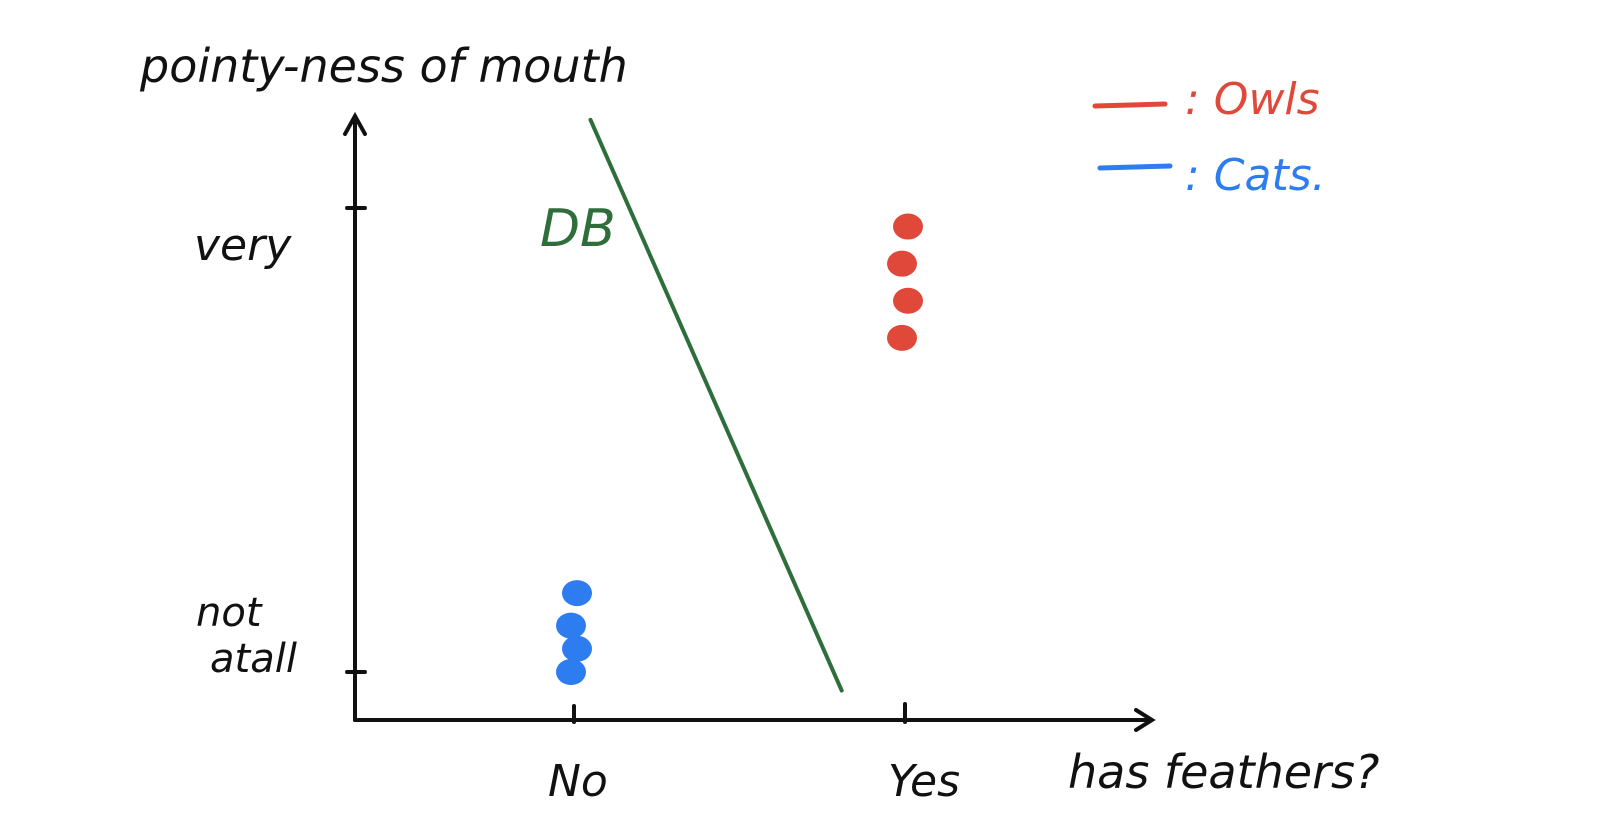 This screenshot has width=1620, height=838. Describe the element at coordinates (716, 405) in the screenshot. I see `decision-boundary-line` at that location.